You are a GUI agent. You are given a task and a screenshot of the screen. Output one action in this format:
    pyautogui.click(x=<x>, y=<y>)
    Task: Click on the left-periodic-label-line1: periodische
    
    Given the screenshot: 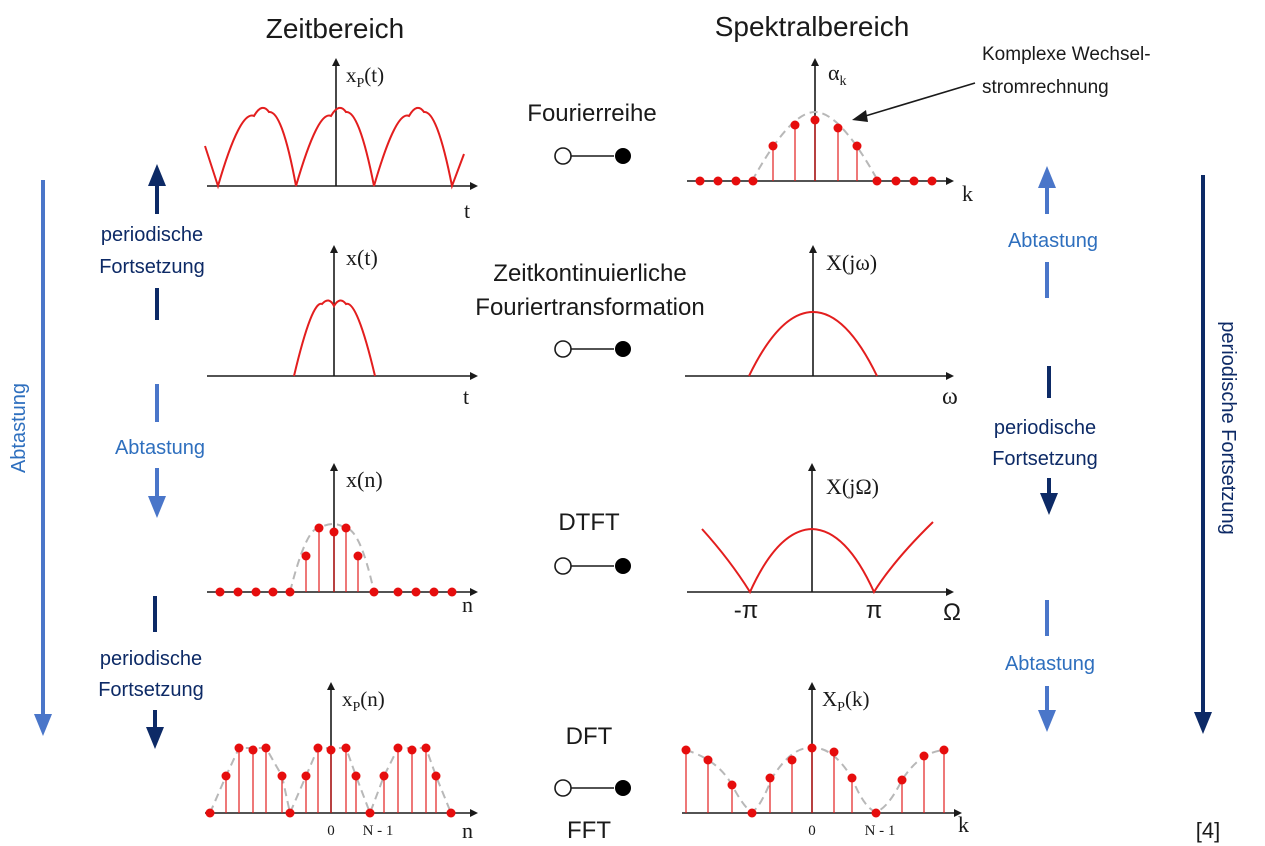 What is the action you would take?
    pyautogui.click(x=152, y=235)
    